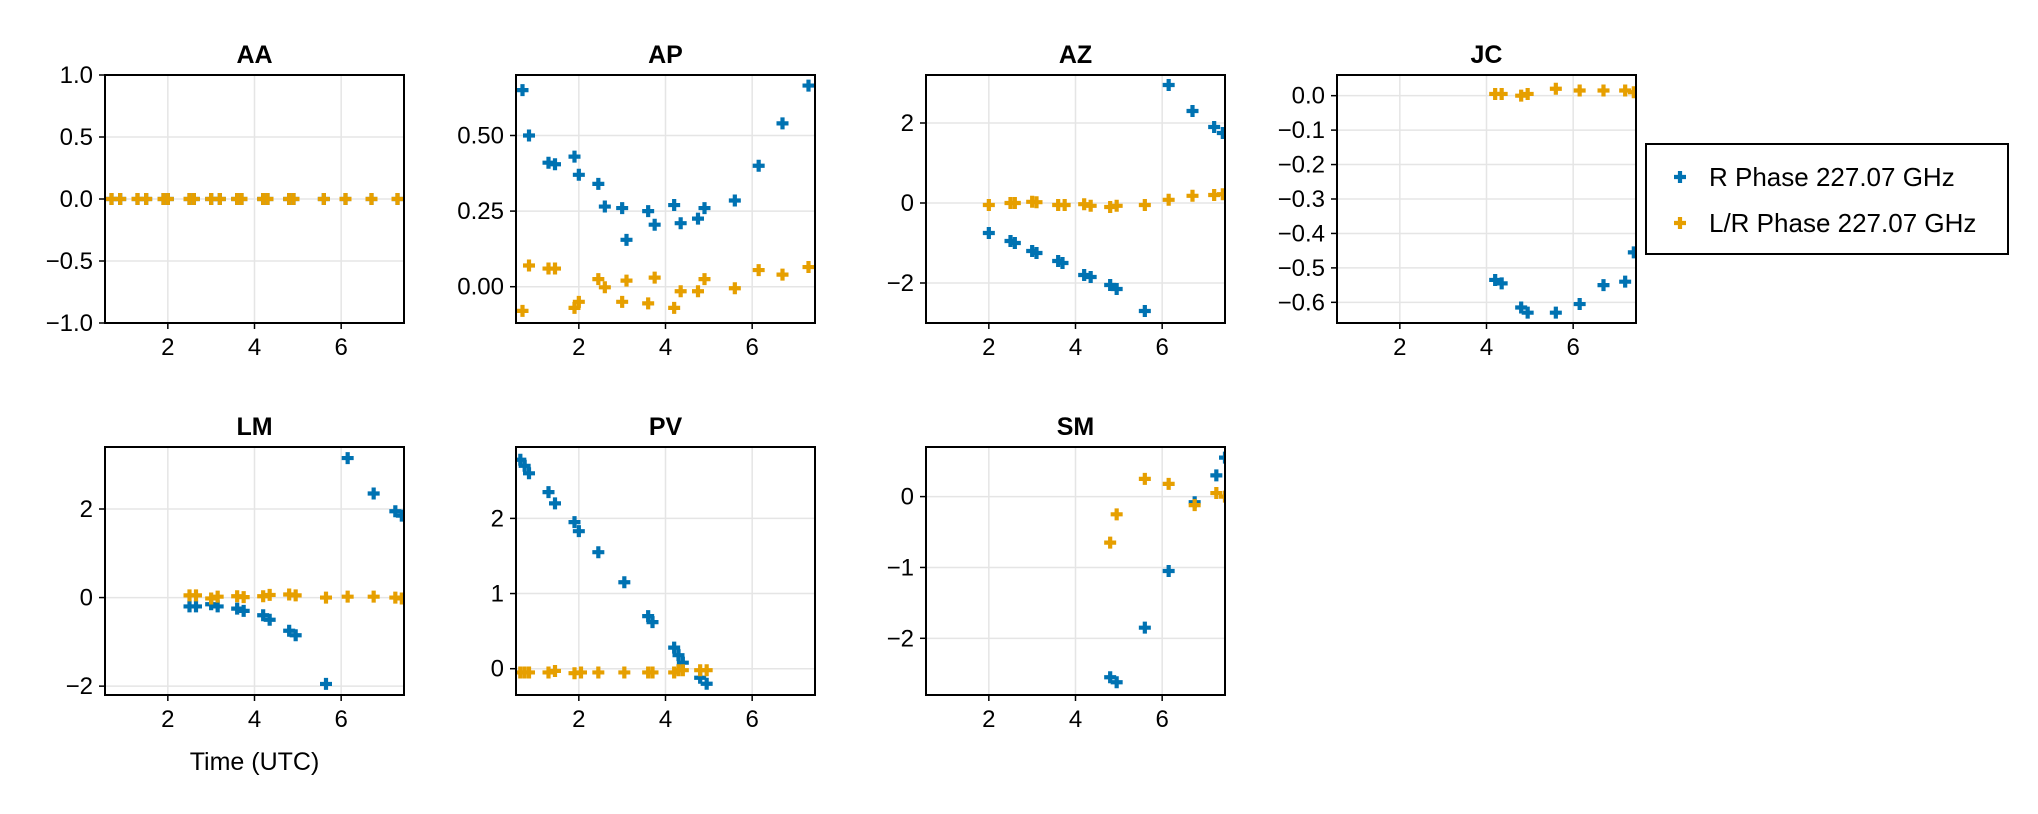 Image resolution: width=2038 pixels, height=814 pixels. I want to click on y-tick-label: −0.5, so click(1301, 268).